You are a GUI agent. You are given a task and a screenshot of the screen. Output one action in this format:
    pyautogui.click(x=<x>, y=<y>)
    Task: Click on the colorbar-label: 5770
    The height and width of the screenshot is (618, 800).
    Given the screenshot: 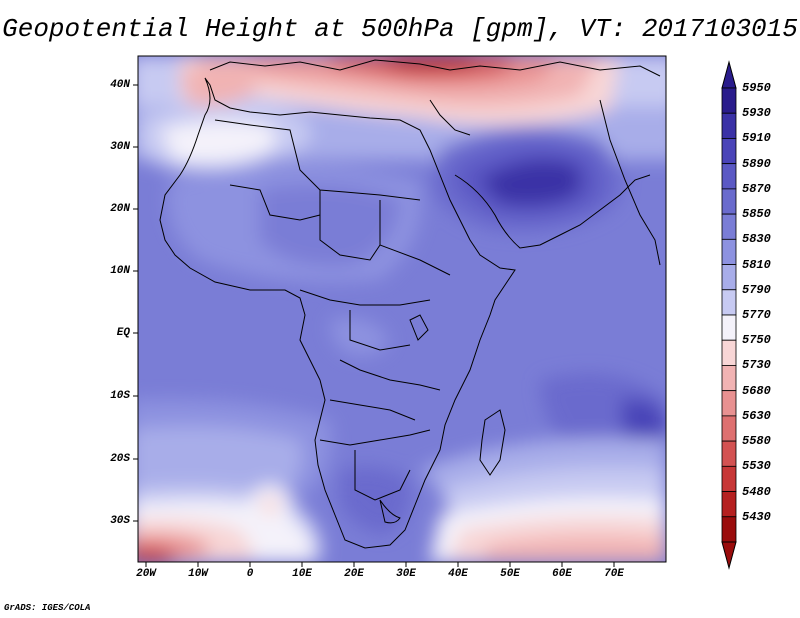 What is the action you would take?
    pyautogui.click(x=756, y=315)
    